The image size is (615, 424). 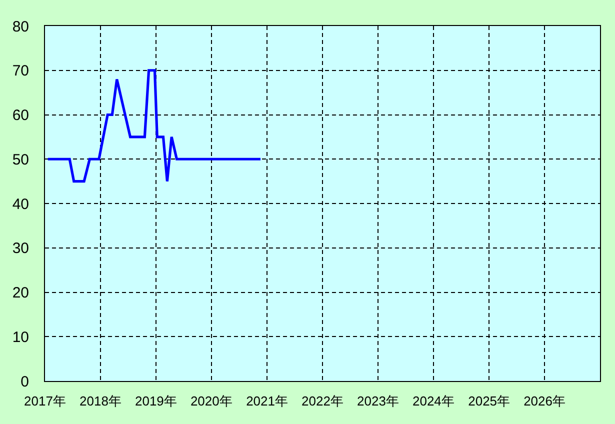 What do you see at coordinates (433, 401) in the screenshot?
I see `x-tick-label: 2024年` at bounding box center [433, 401].